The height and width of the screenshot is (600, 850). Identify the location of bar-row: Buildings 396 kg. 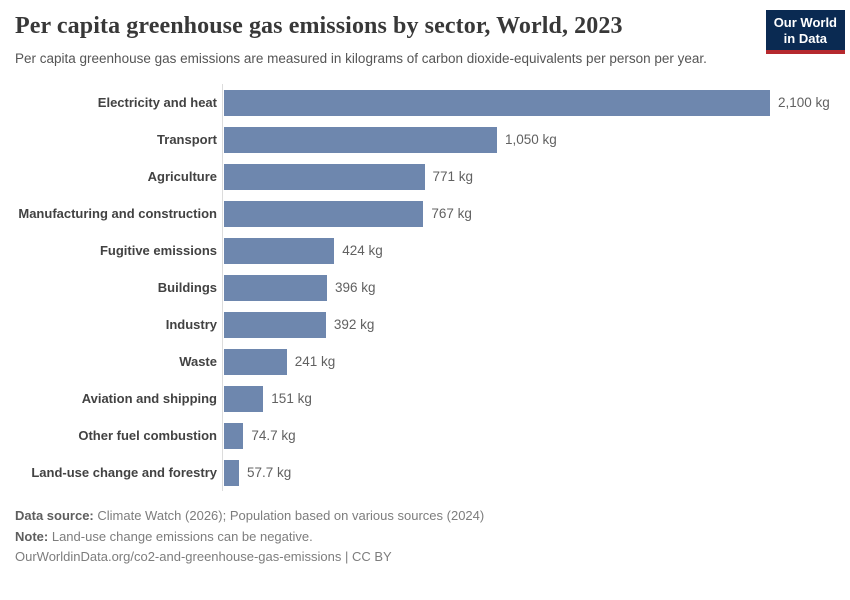
(425, 287).